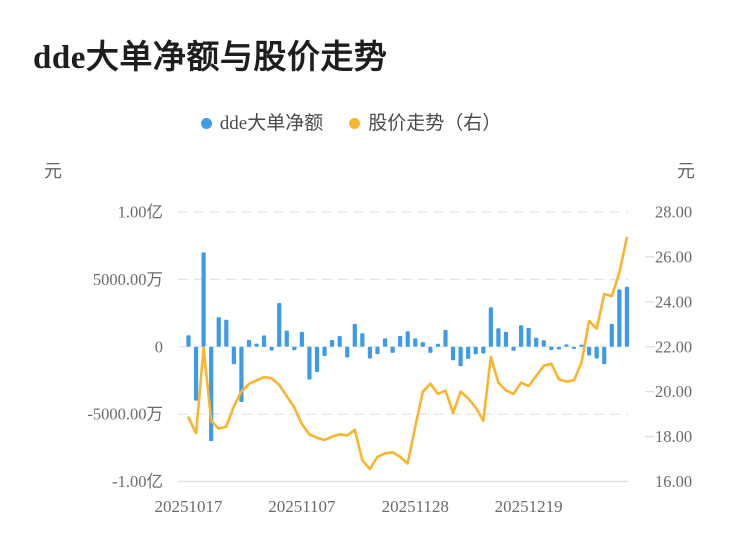 The image size is (750, 558). What do you see at coordinates (673, 481) in the screenshot?
I see `right-axis-label: 16.00` at bounding box center [673, 481].